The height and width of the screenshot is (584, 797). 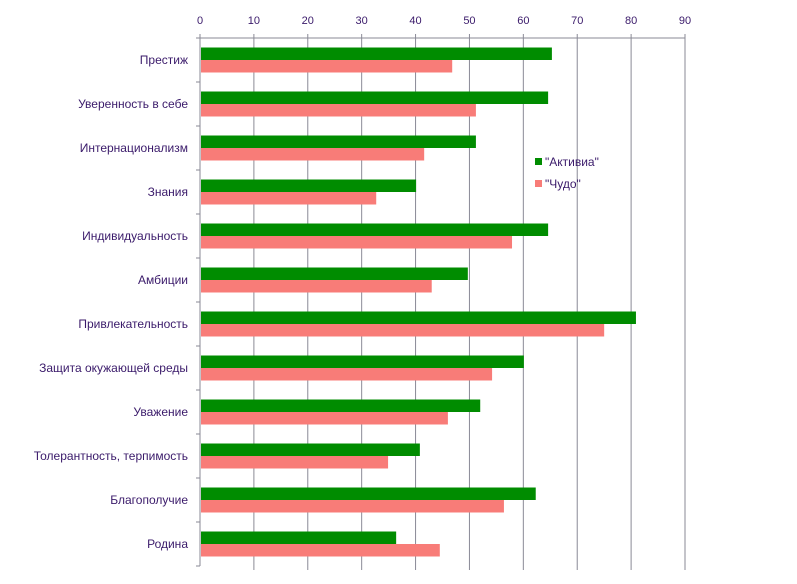 What do you see at coordinates (577, 21) in the screenshot?
I see `x-tick-label: 70` at bounding box center [577, 21].